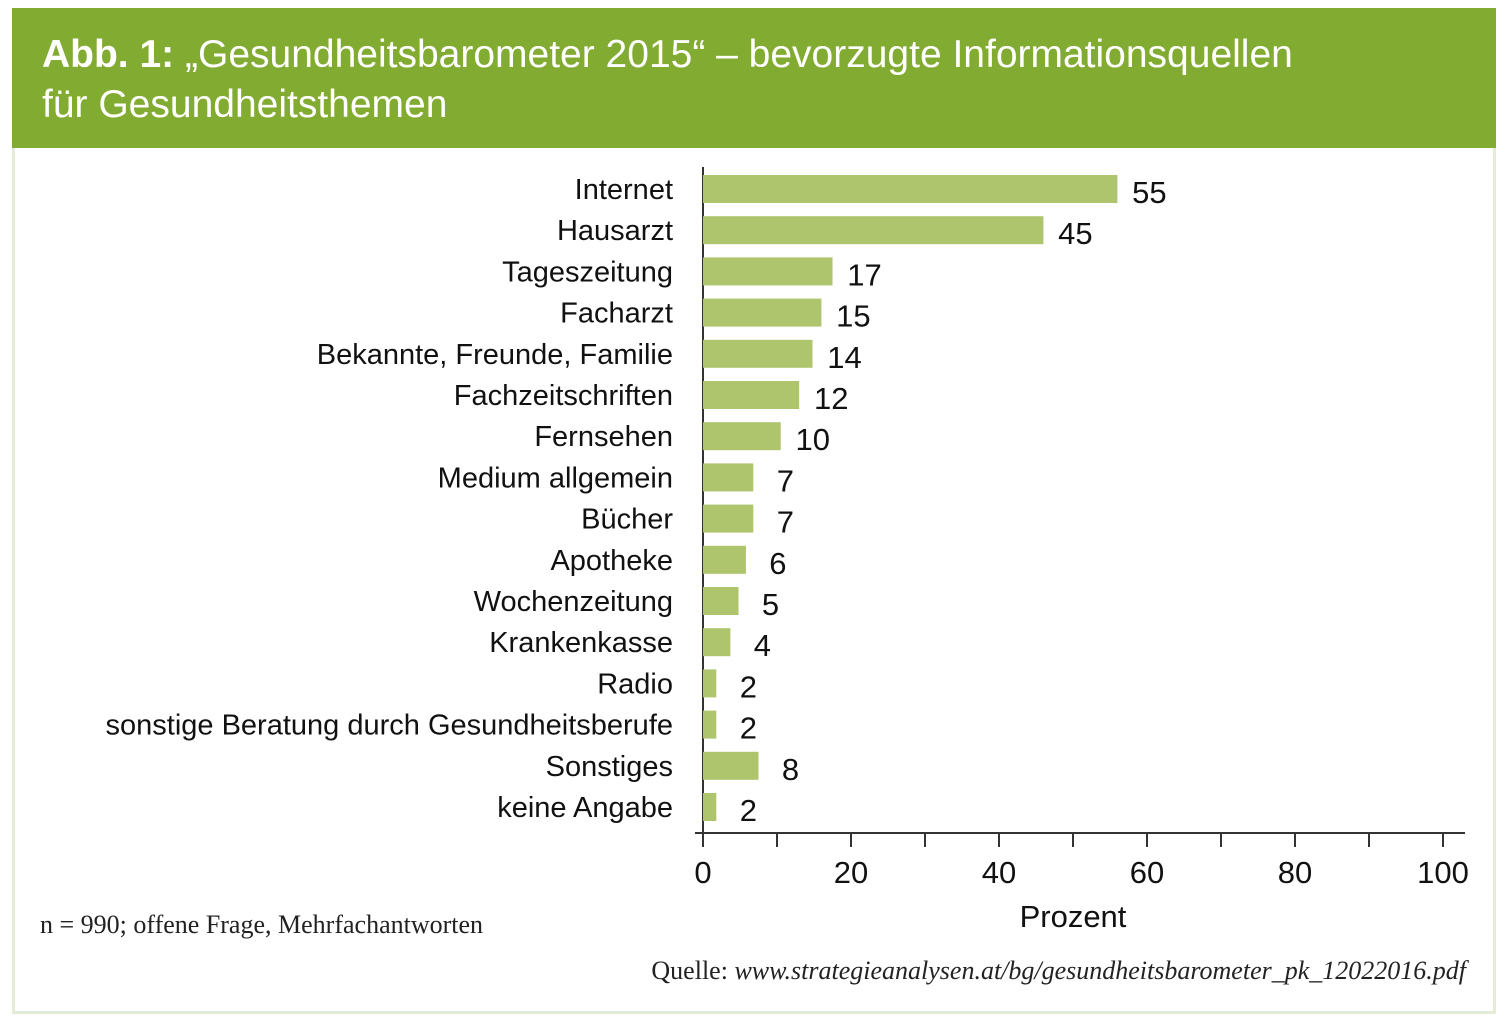 The image size is (1510, 1026). I want to click on x-tick-label: 100, so click(1443, 872).